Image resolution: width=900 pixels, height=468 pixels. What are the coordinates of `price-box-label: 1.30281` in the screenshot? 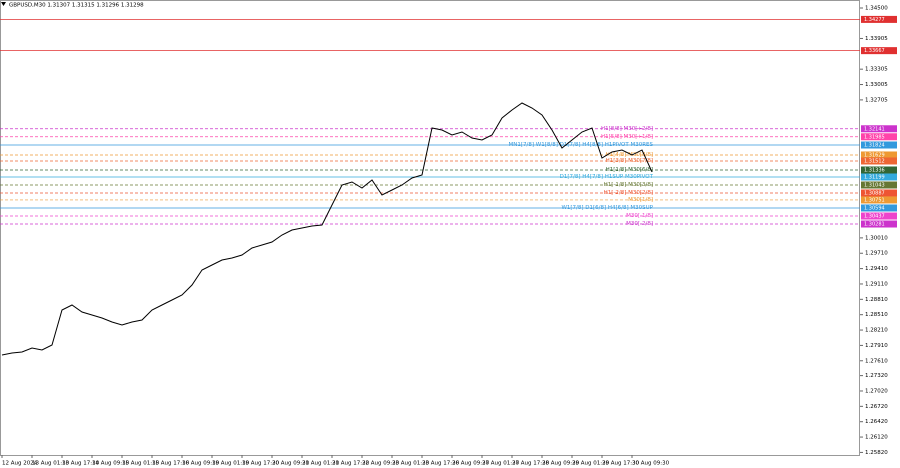 It's located at (874, 225).